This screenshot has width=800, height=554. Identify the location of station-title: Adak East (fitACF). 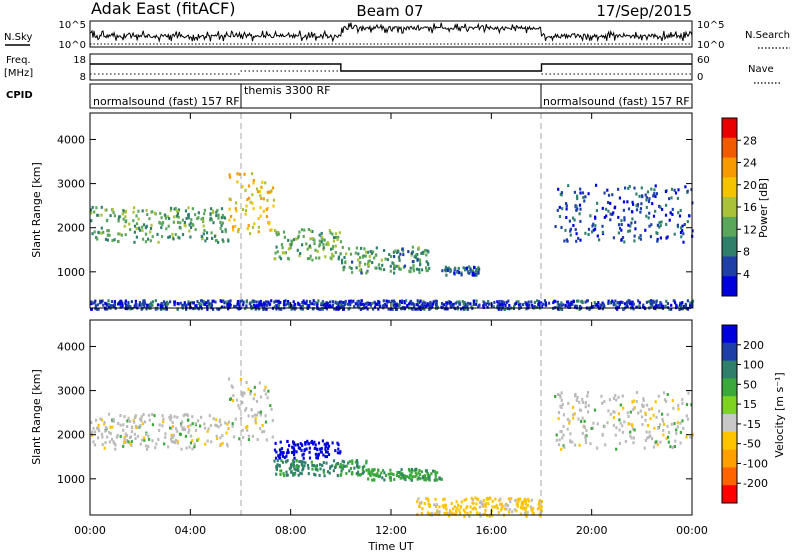
(163, 9).